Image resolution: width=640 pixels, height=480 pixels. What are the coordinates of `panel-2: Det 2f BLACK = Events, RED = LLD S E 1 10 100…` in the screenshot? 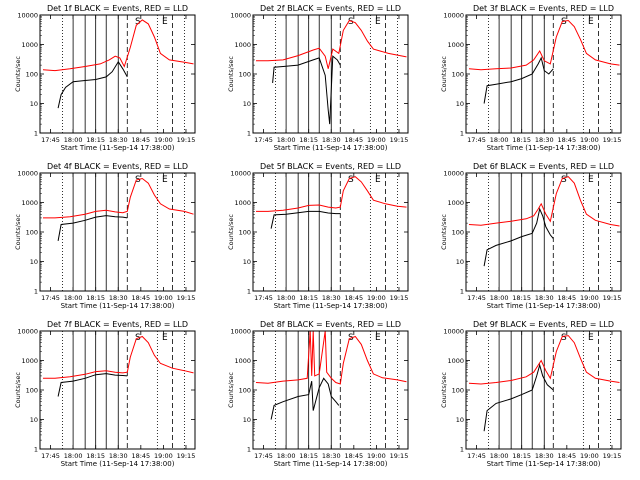 It's located at (318, 78).